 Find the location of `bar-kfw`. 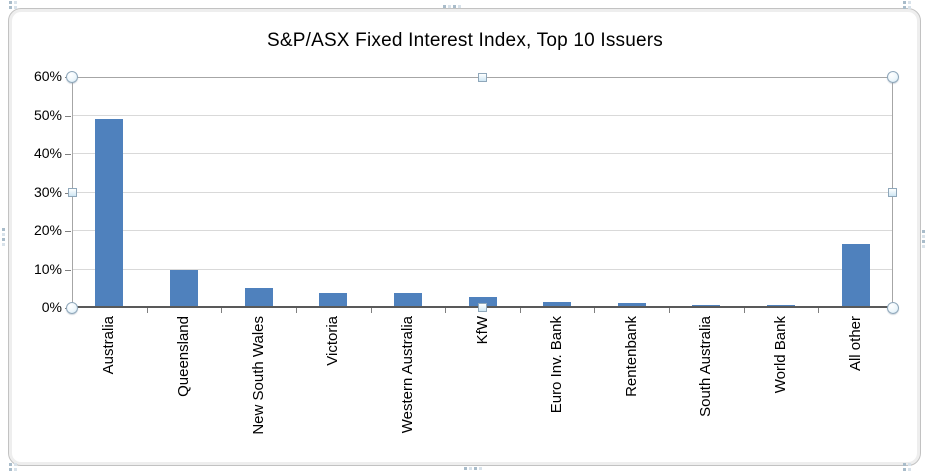

bar-kfw is located at coordinates (482, 302).